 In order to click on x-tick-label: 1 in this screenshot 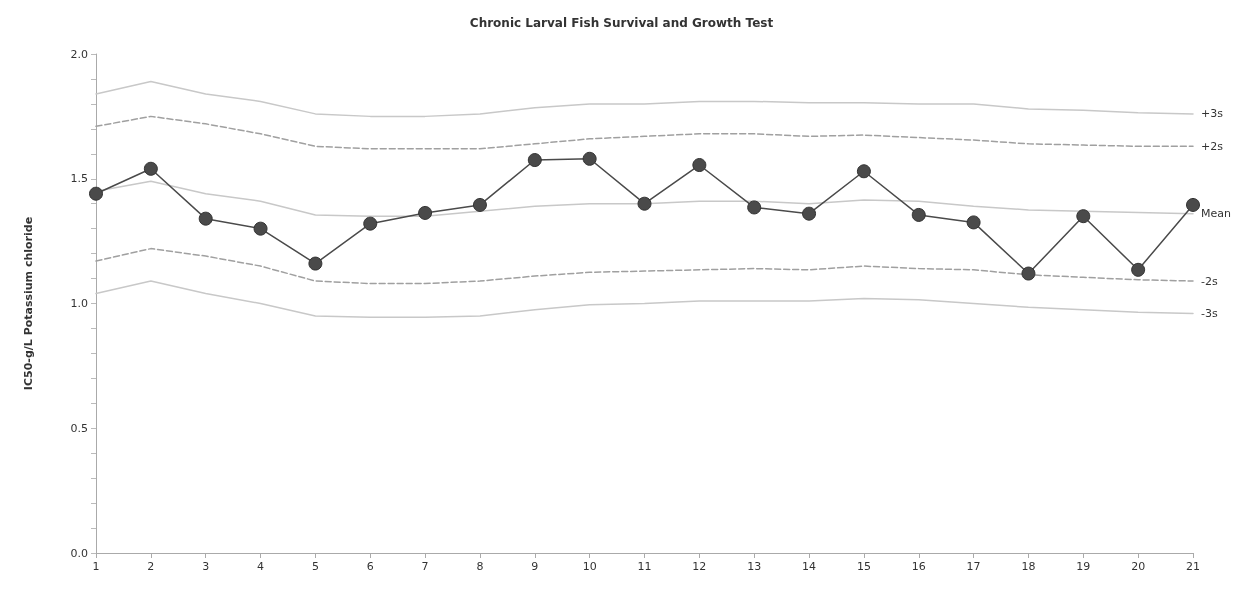, I will do `click(96, 566)`.